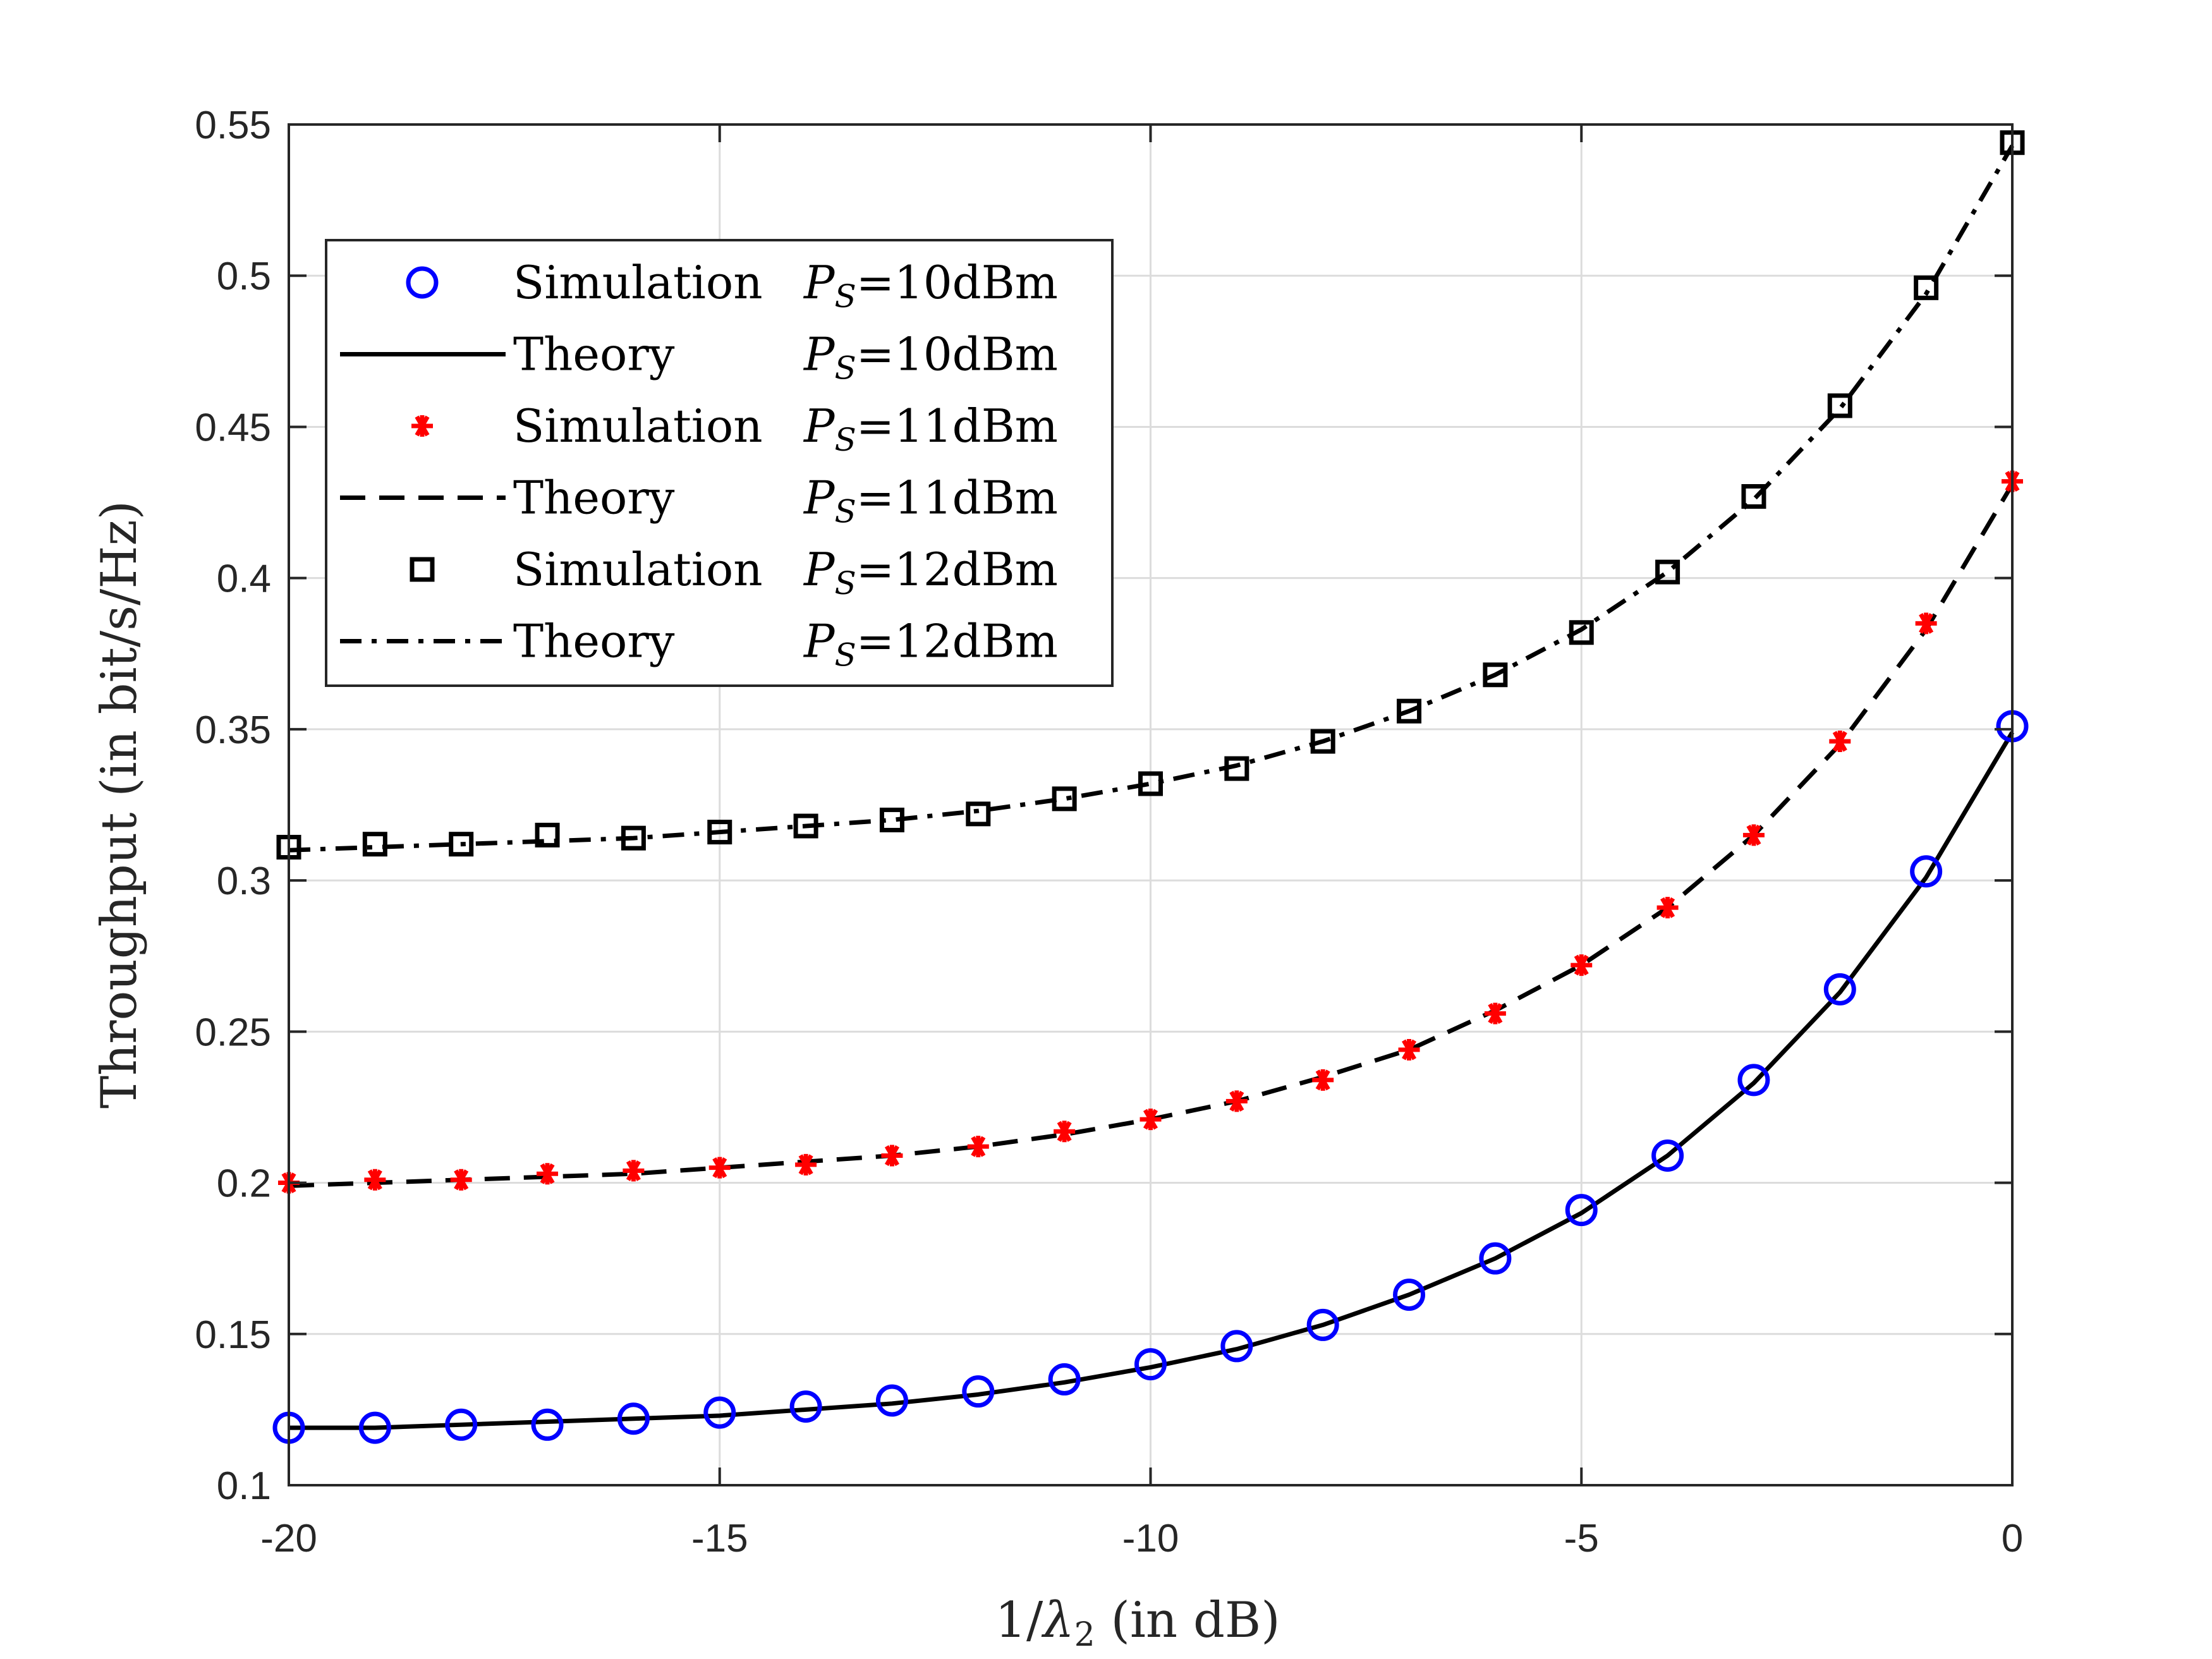 This screenshot has width=2212, height=1659. I want to click on x-tick-label: -20, so click(288, 1538).